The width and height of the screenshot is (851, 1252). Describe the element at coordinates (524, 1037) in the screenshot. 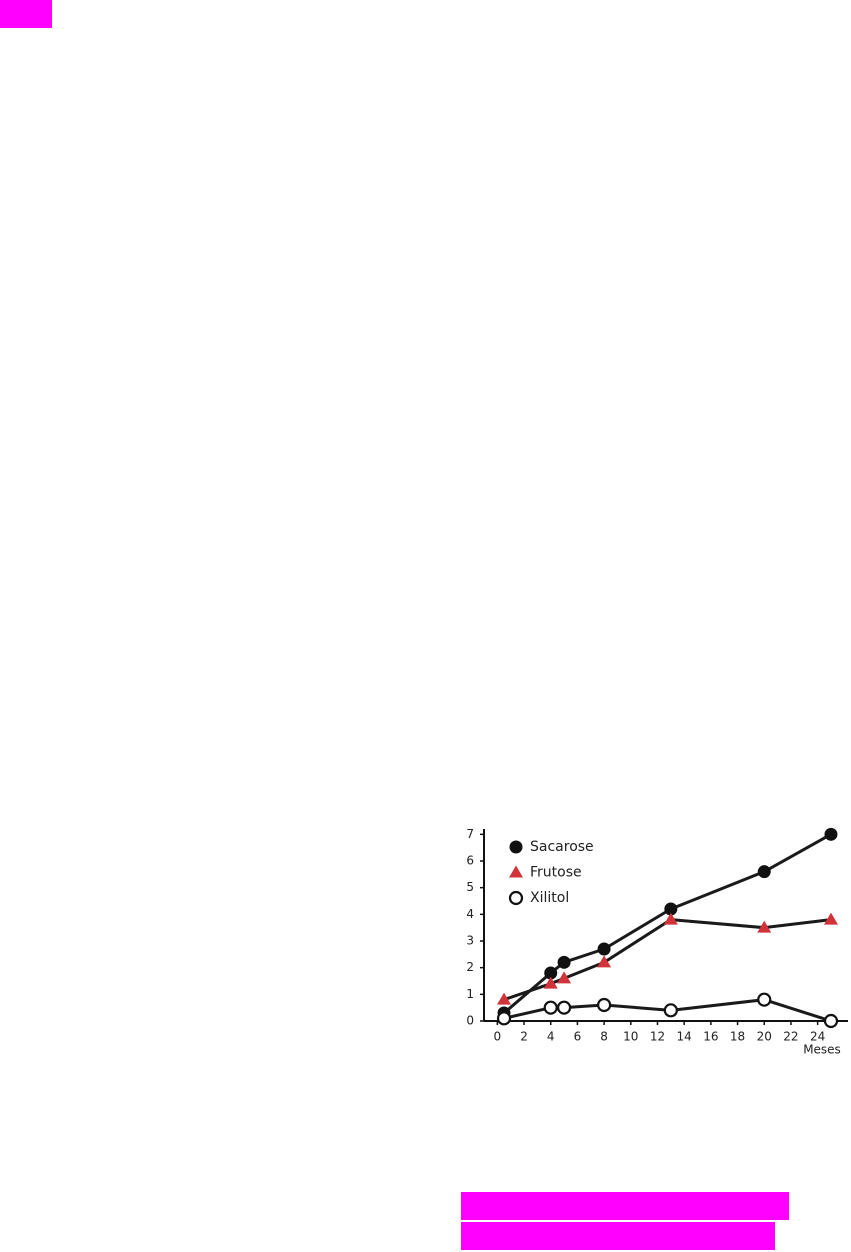

I see `x-tick-label: 2` at that location.